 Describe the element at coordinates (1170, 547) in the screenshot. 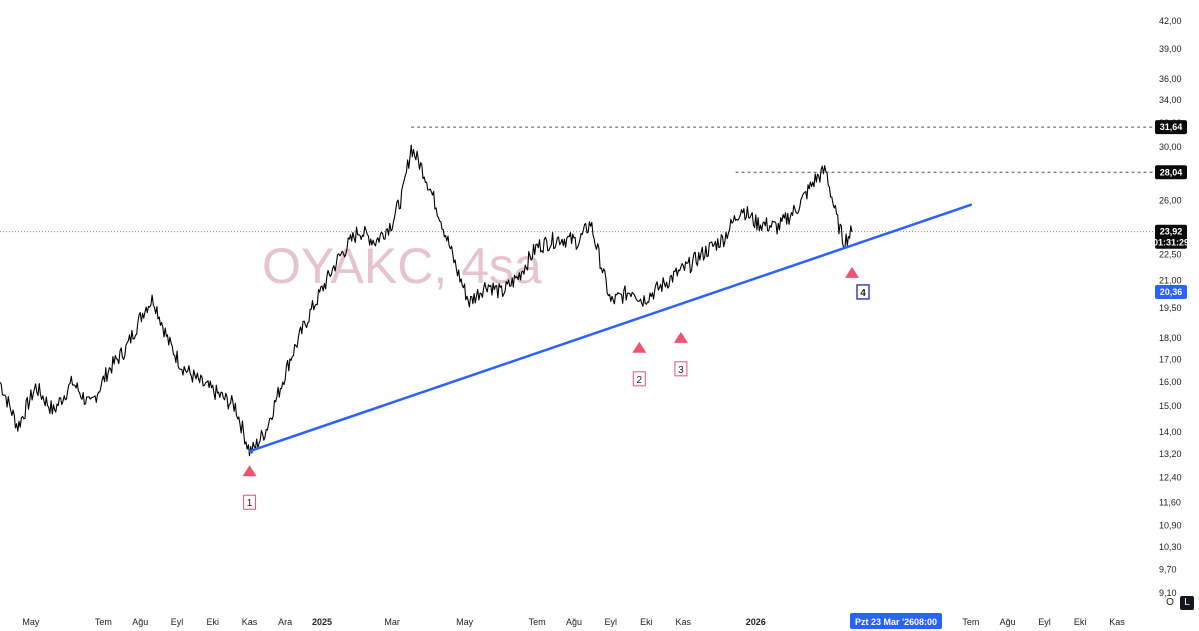

I see `y-tick-label: 10,30` at that location.